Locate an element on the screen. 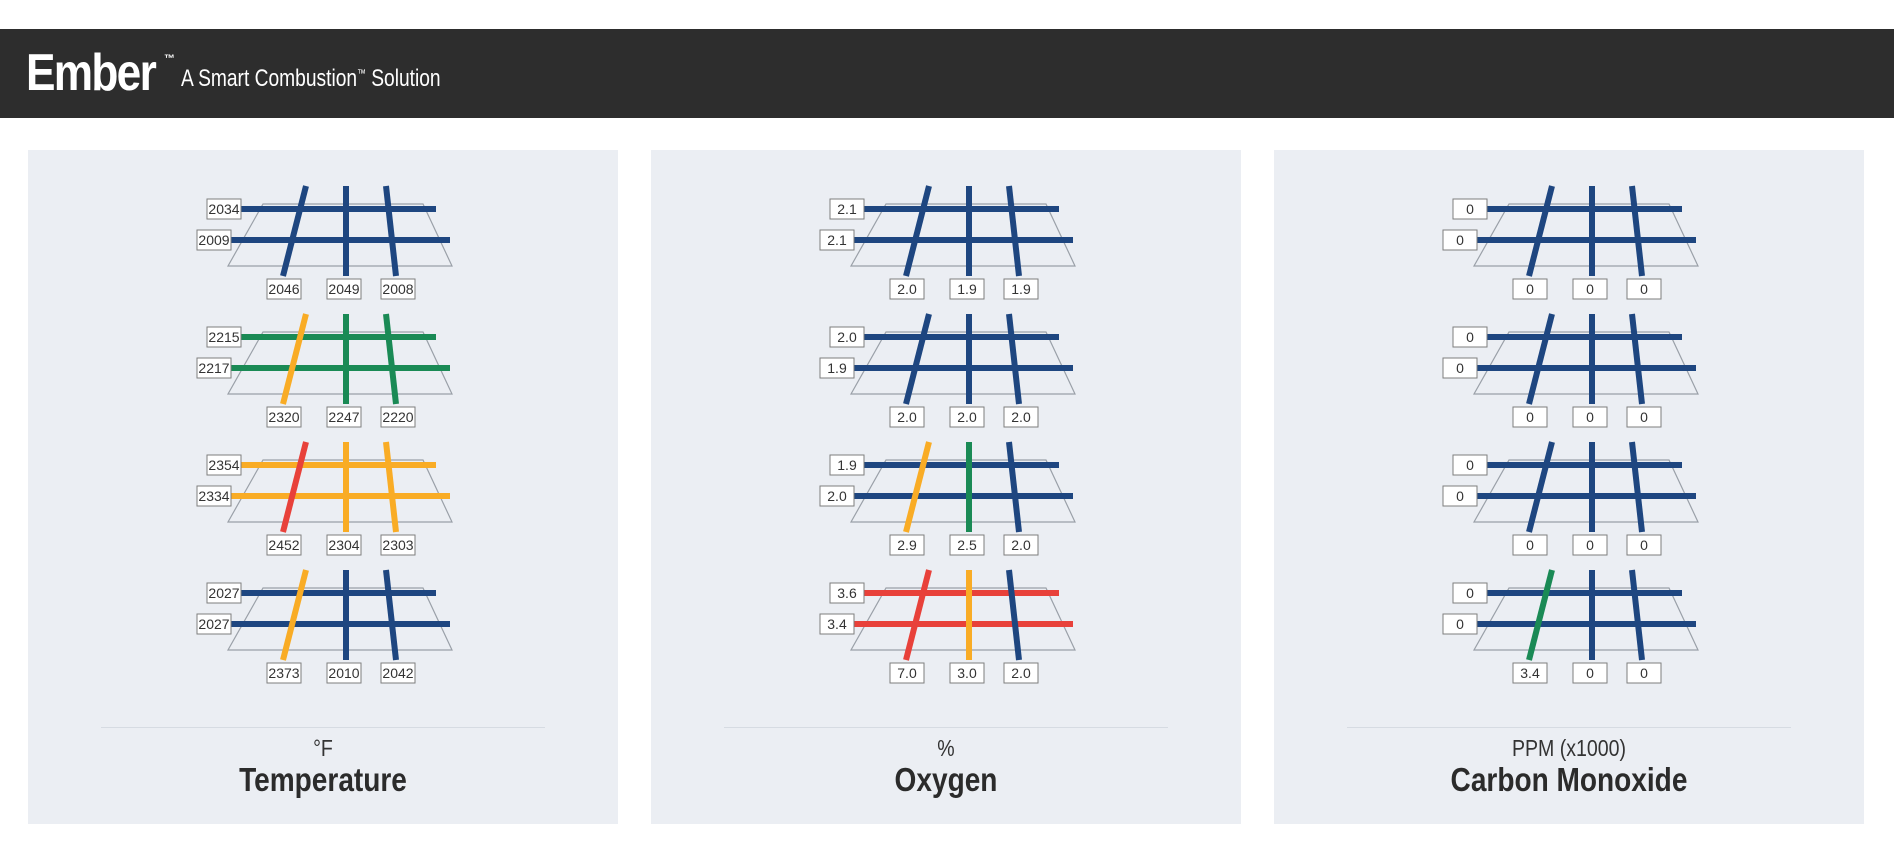  level-4: 003.4 0 0 is located at coordinates (1570, 626).